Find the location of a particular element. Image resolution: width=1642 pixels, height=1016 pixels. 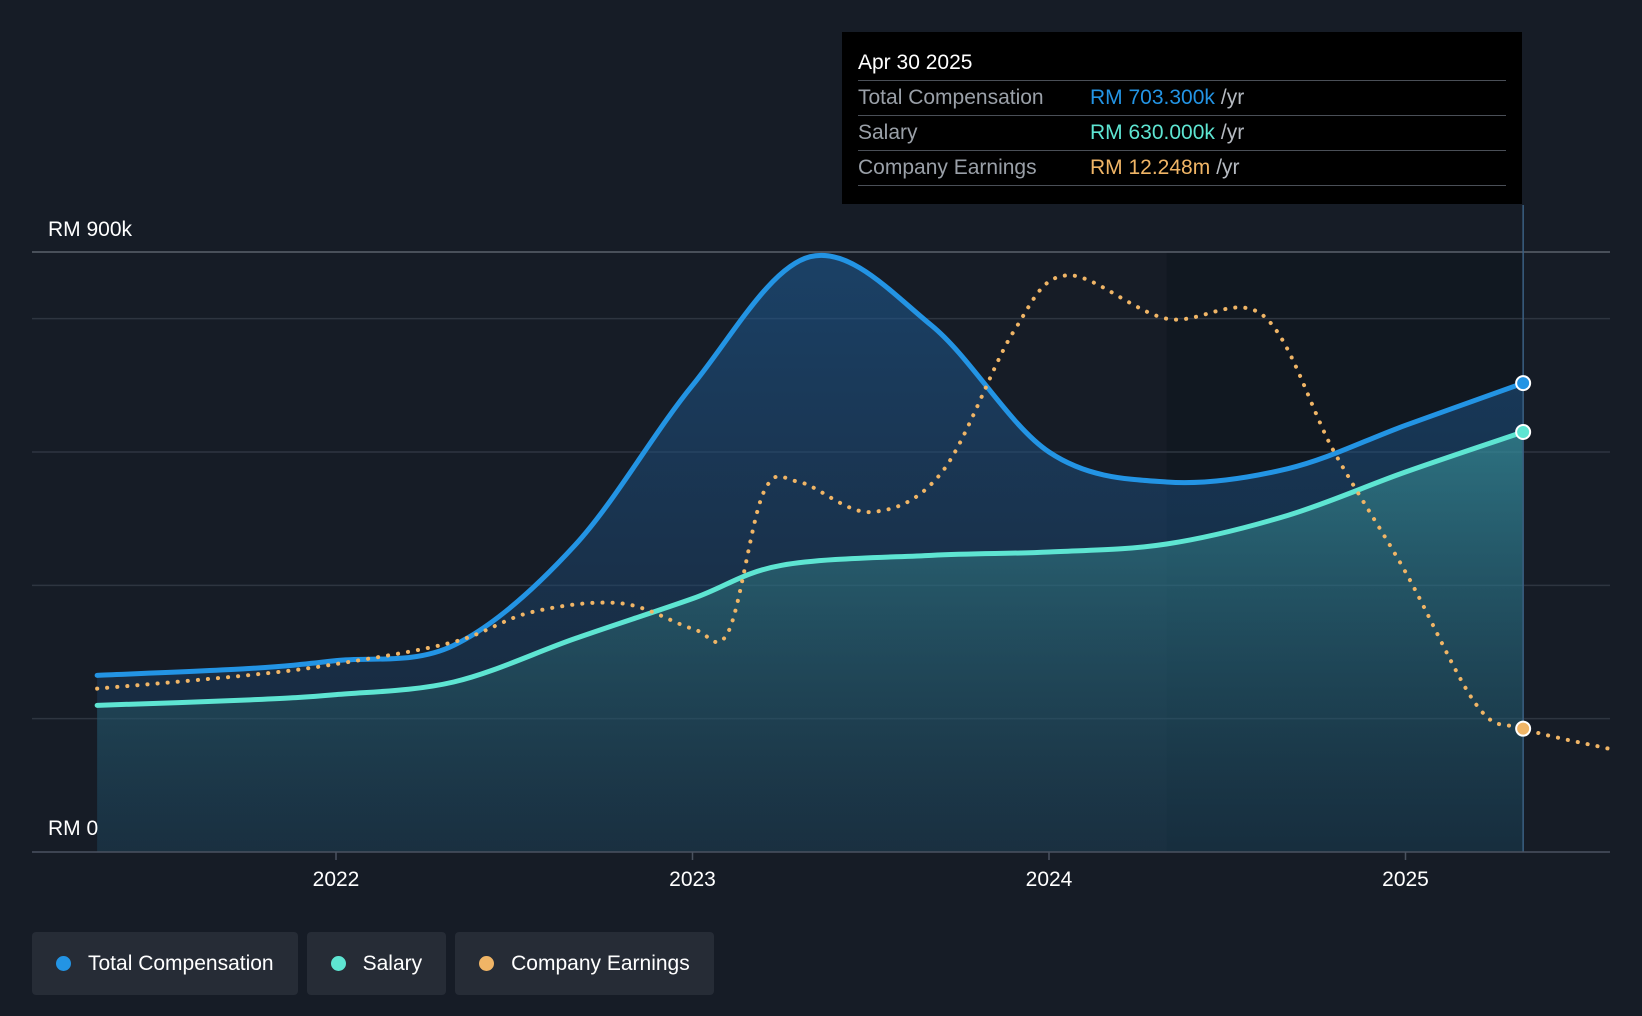

tooltip-row-total-compensation: Total Compensation RM 703.300k /yr is located at coordinates (1182, 97).